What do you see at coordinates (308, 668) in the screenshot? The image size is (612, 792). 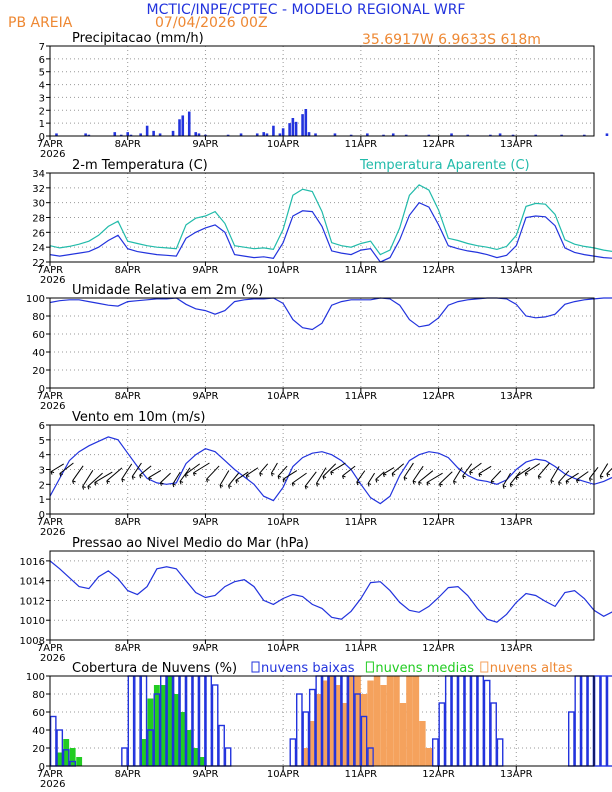 I see `cloud-legend-label: nuvens baixas` at bounding box center [308, 668].